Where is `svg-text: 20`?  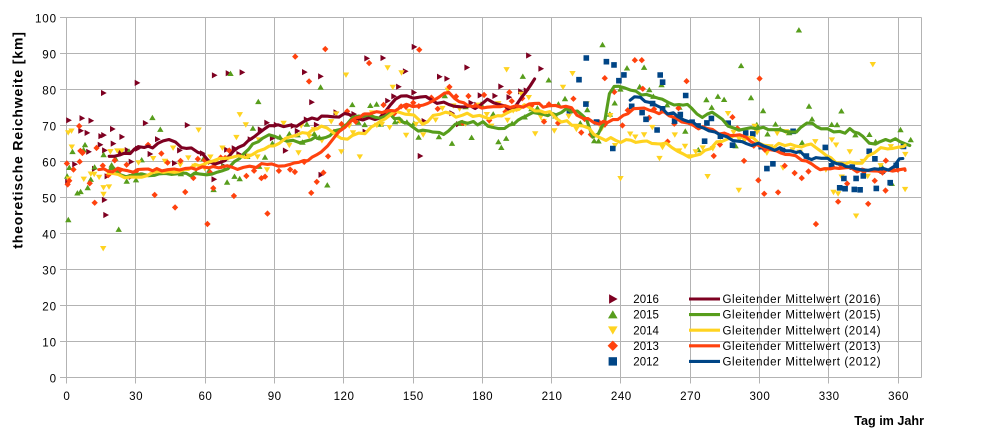
svg-text: 20 is located at coordinates (49, 307).